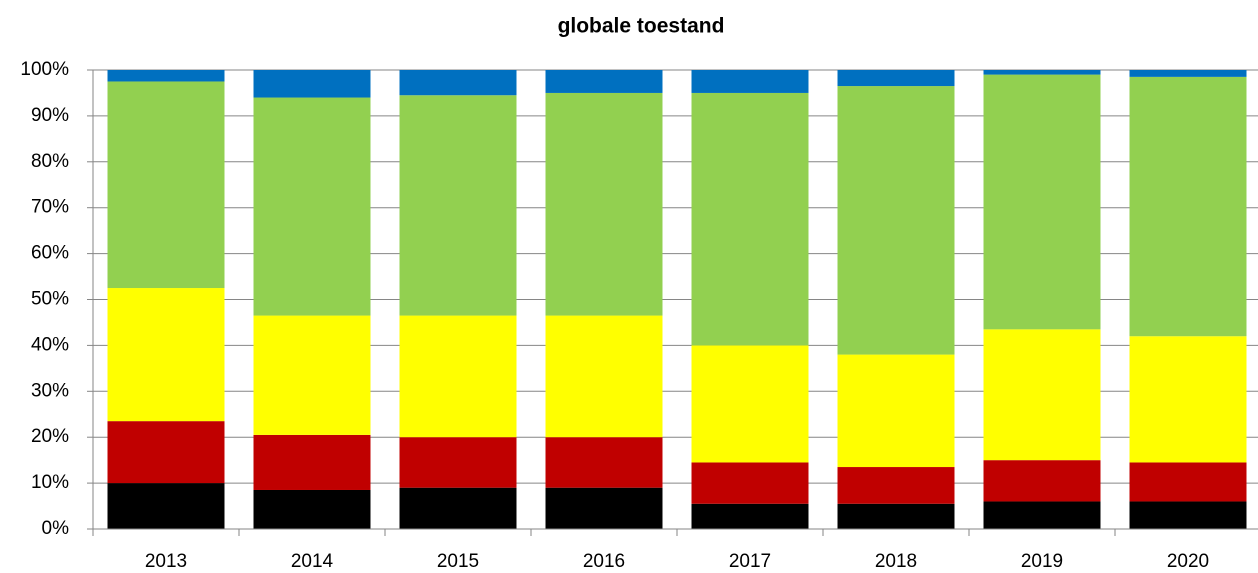 The height and width of the screenshot is (573, 1258). Describe the element at coordinates (166, 561) in the screenshot. I see `x-tick-label: 2013` at that location.